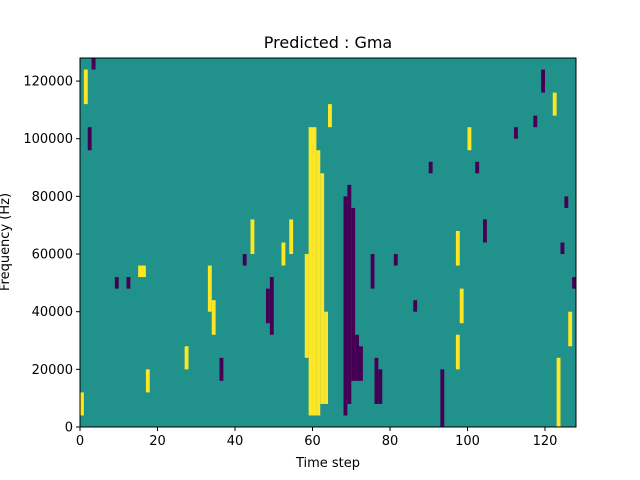 The image size is (640, 480). What do you see at coordinates (467, 441) in the screenshot?
I see `x-tick-label: 100` at bounding box center [467, 441].